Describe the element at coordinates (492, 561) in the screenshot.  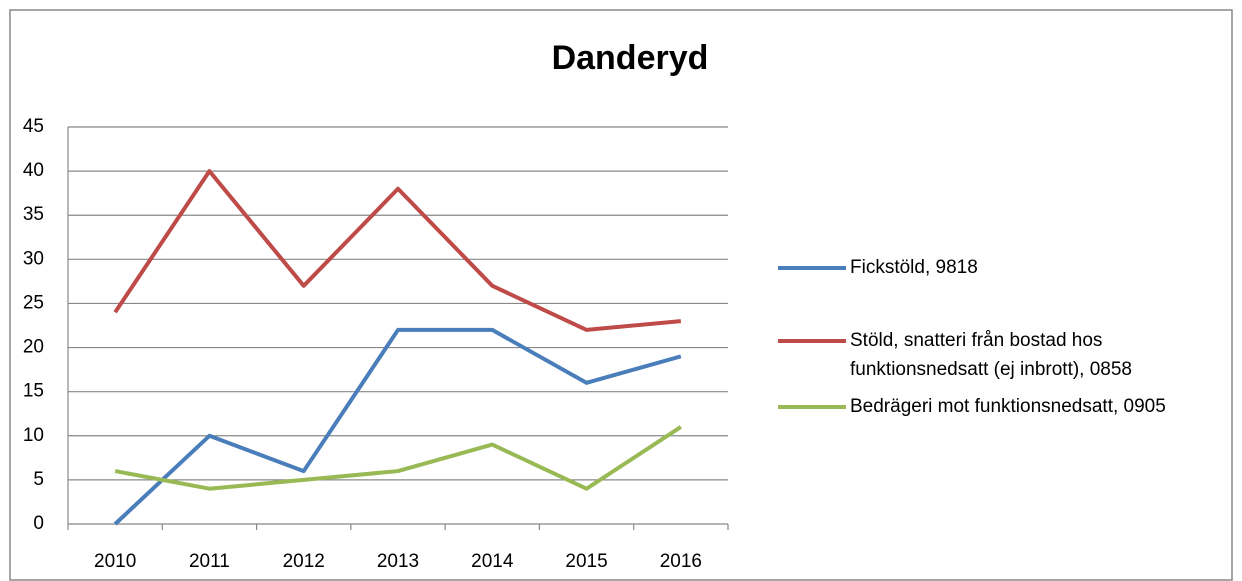
I see `x-tick-label: 2014` at that location.